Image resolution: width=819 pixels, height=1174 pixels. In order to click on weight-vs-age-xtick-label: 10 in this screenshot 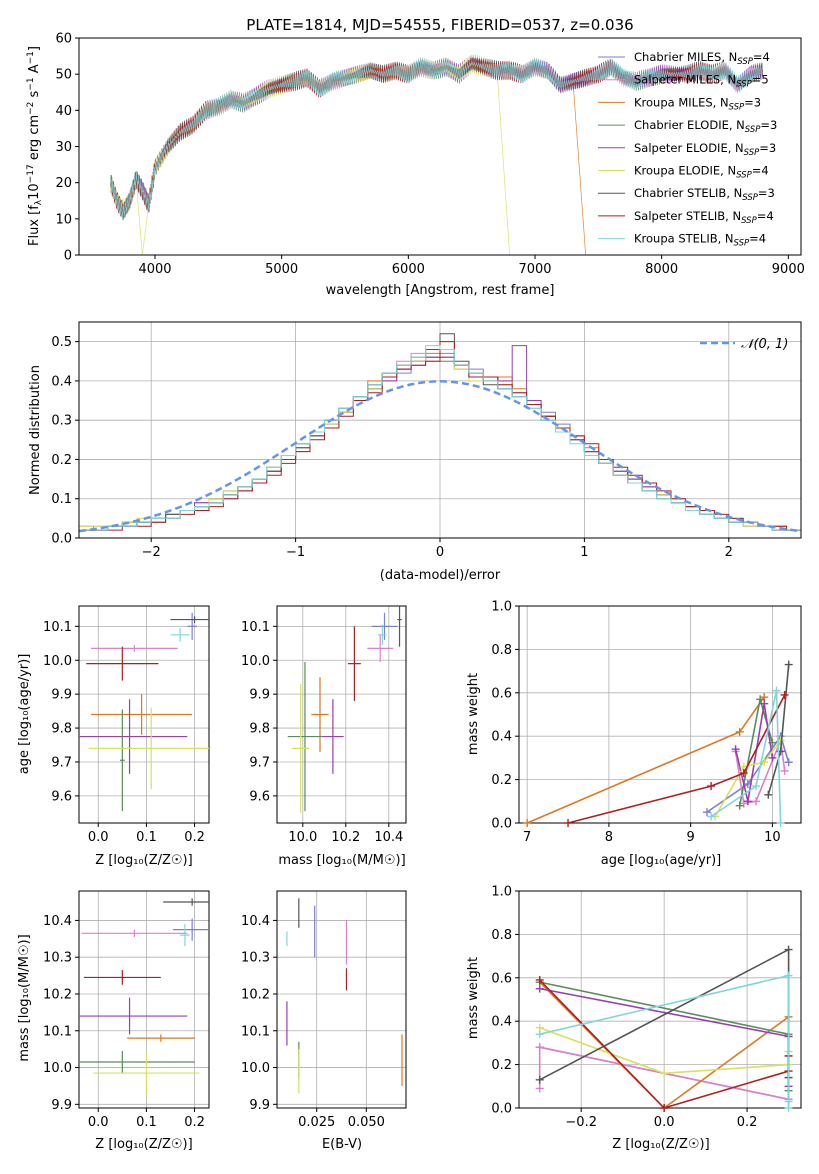, I will do `click(772, 837)`.